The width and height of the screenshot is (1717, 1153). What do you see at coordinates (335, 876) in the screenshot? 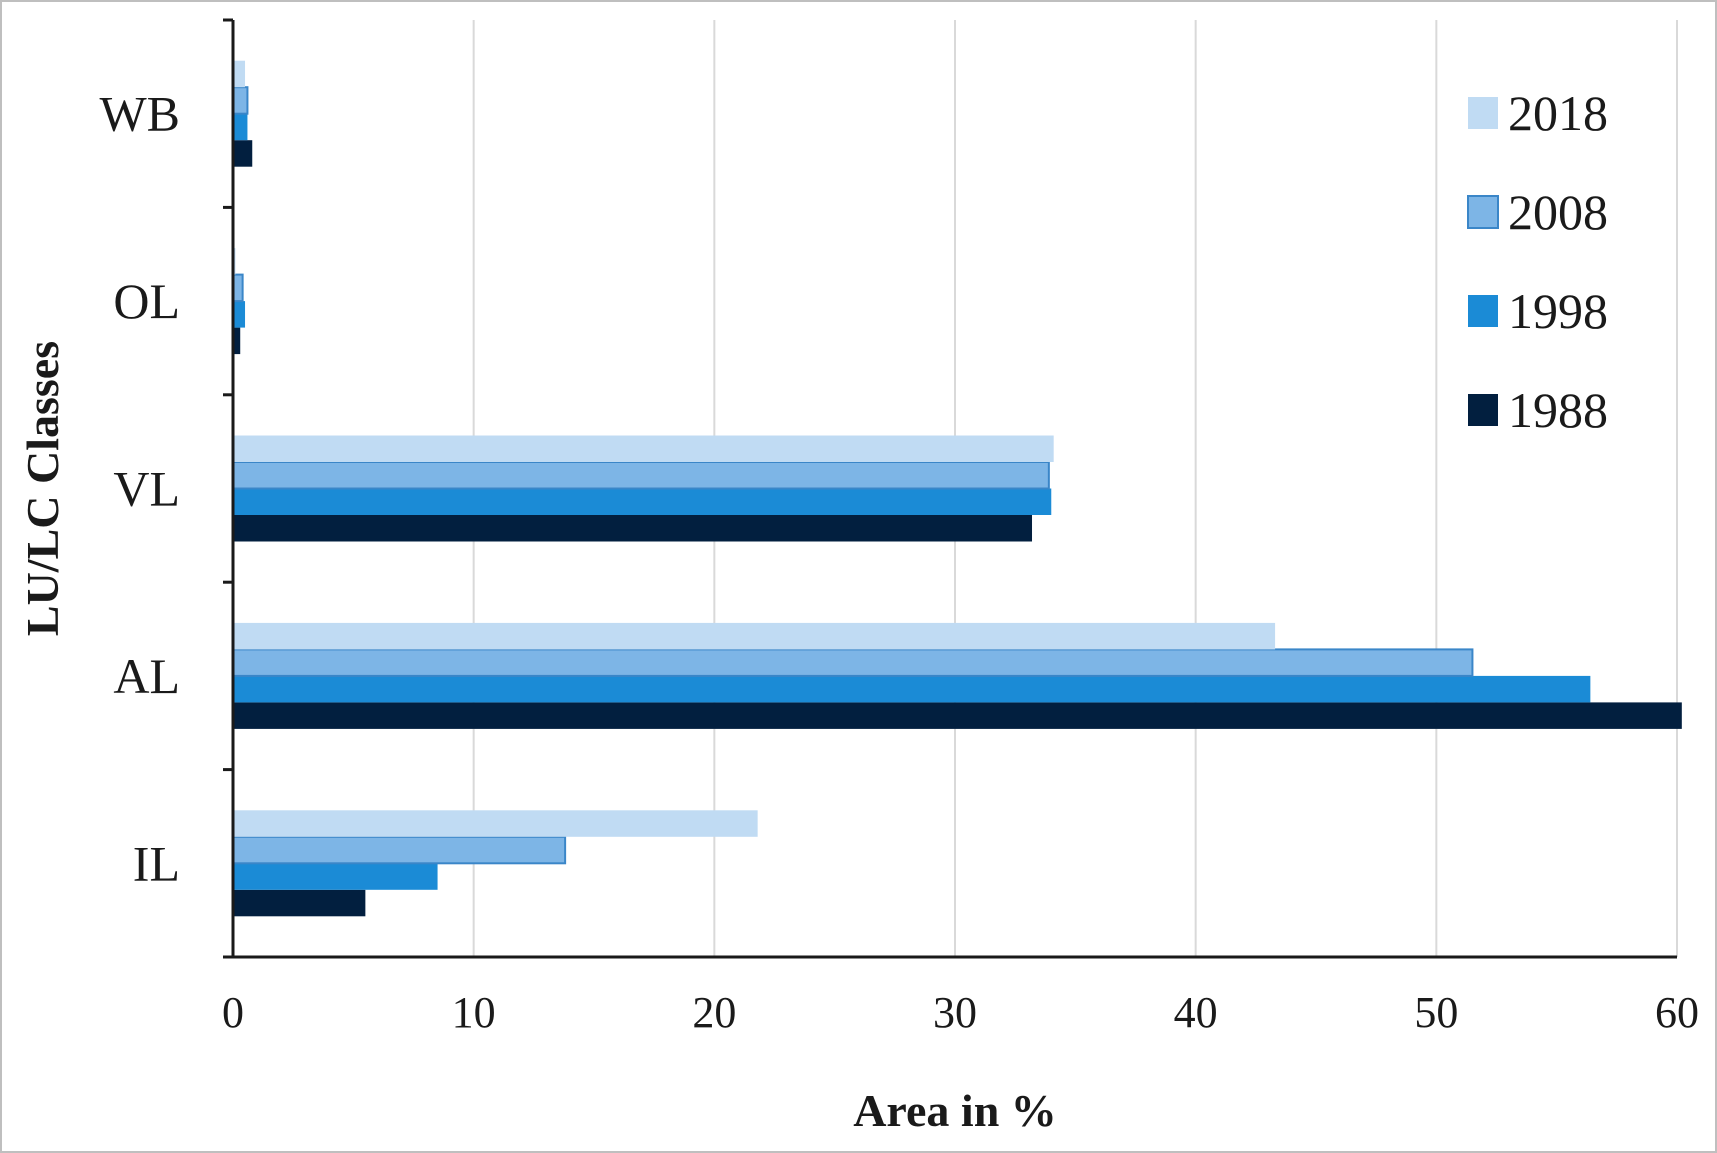
I see `bar-il-1998` at bounding box center [335, 876].